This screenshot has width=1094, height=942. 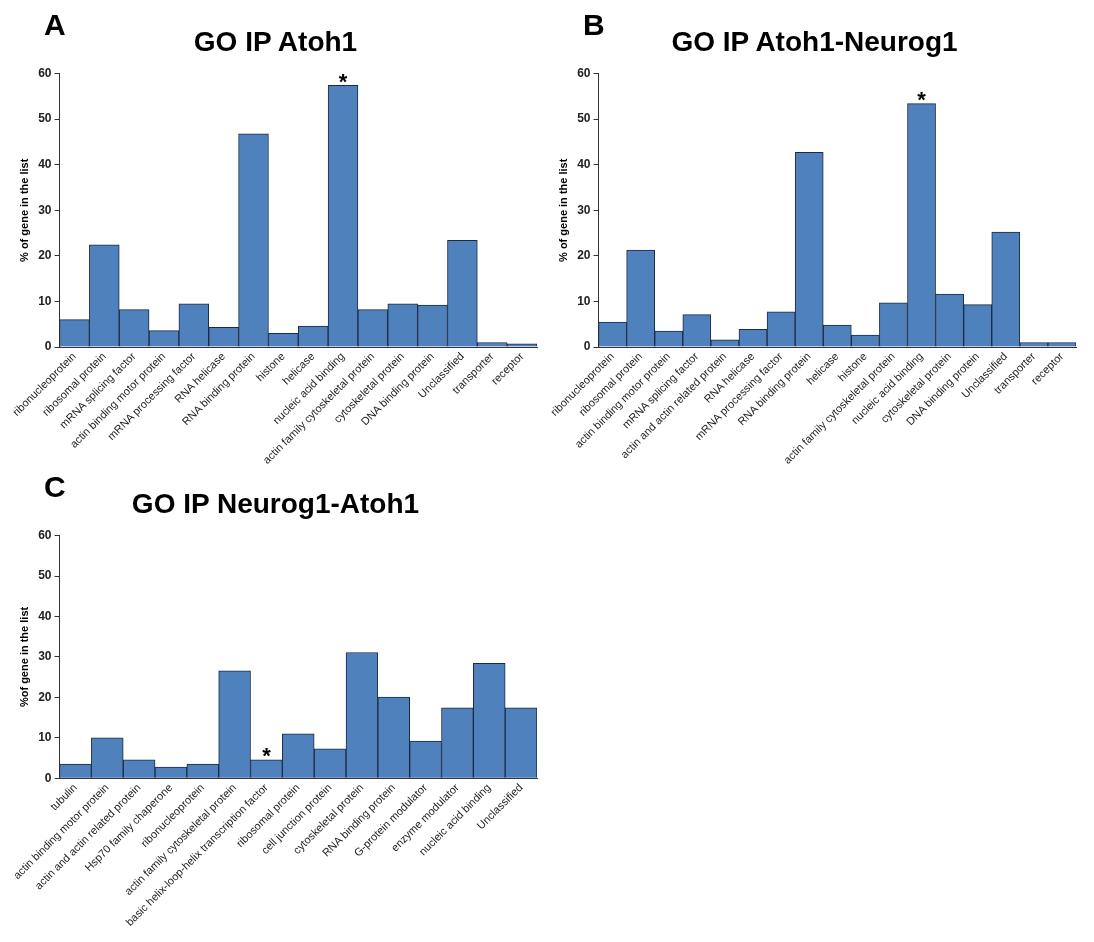 I want to click on text: C, so click(x=55, y=487).